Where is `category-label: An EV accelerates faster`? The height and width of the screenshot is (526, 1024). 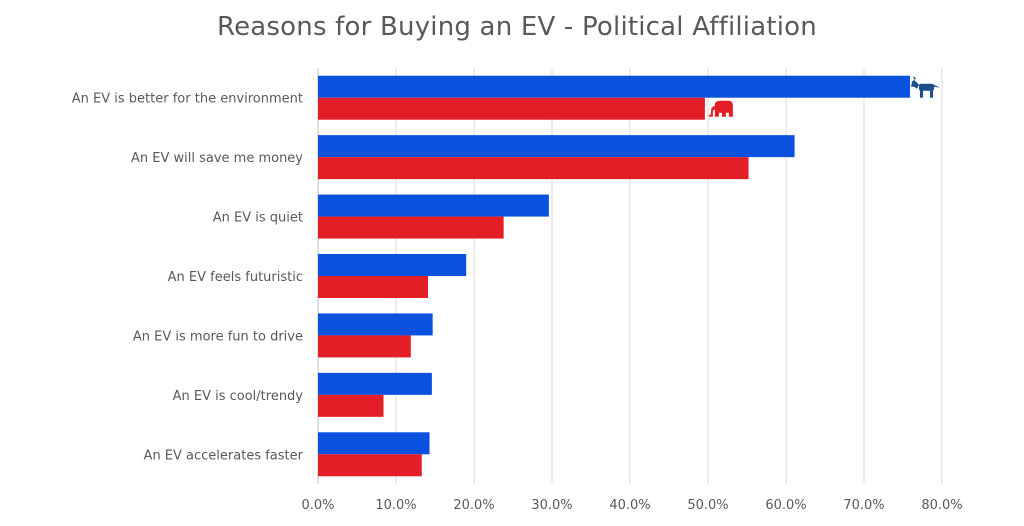 category-label: An EV accelerates faster is located at coordinates (224, 455).